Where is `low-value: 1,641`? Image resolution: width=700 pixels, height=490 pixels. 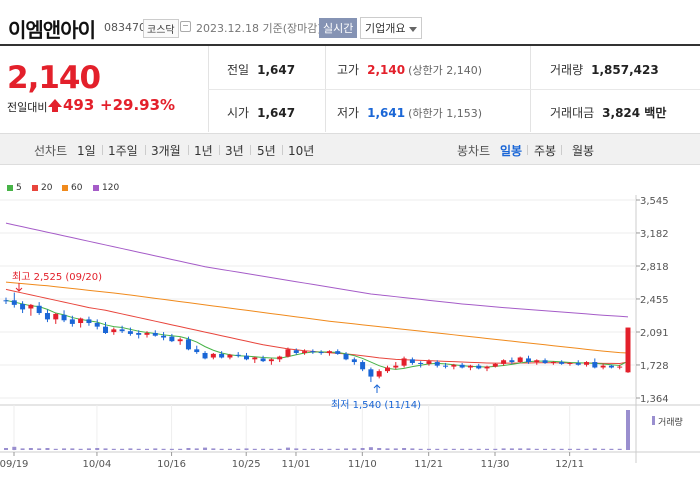 low-value: 1,641 is located at coordinates (386, 113).